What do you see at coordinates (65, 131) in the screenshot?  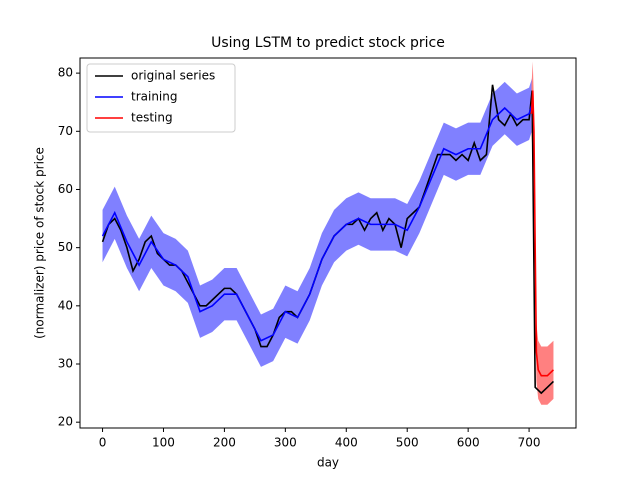 I see `y-tick-label: 70` at bounding box center [65, 131].